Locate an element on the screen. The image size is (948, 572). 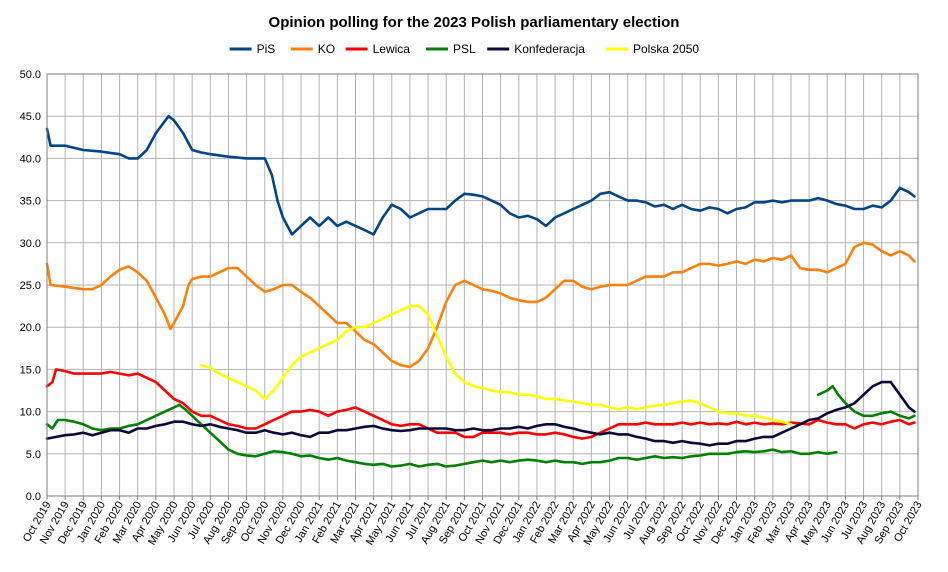
y-tick-label: 0.0 is located at coordinates (33, 497).